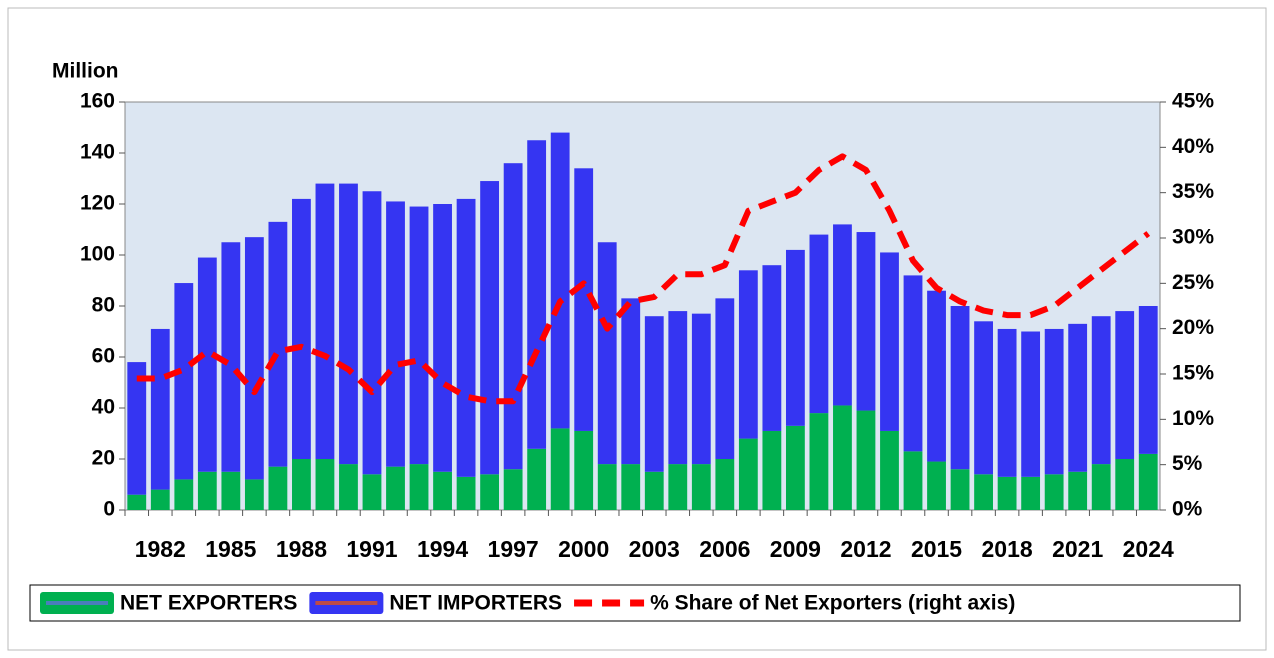 Image resolution: width=1274 pixels, height=658 pixels. What do you see at coordinates (103, 407) in the screenshot?
I see `y-tick-label: 40` at bounding box center [103, 407].